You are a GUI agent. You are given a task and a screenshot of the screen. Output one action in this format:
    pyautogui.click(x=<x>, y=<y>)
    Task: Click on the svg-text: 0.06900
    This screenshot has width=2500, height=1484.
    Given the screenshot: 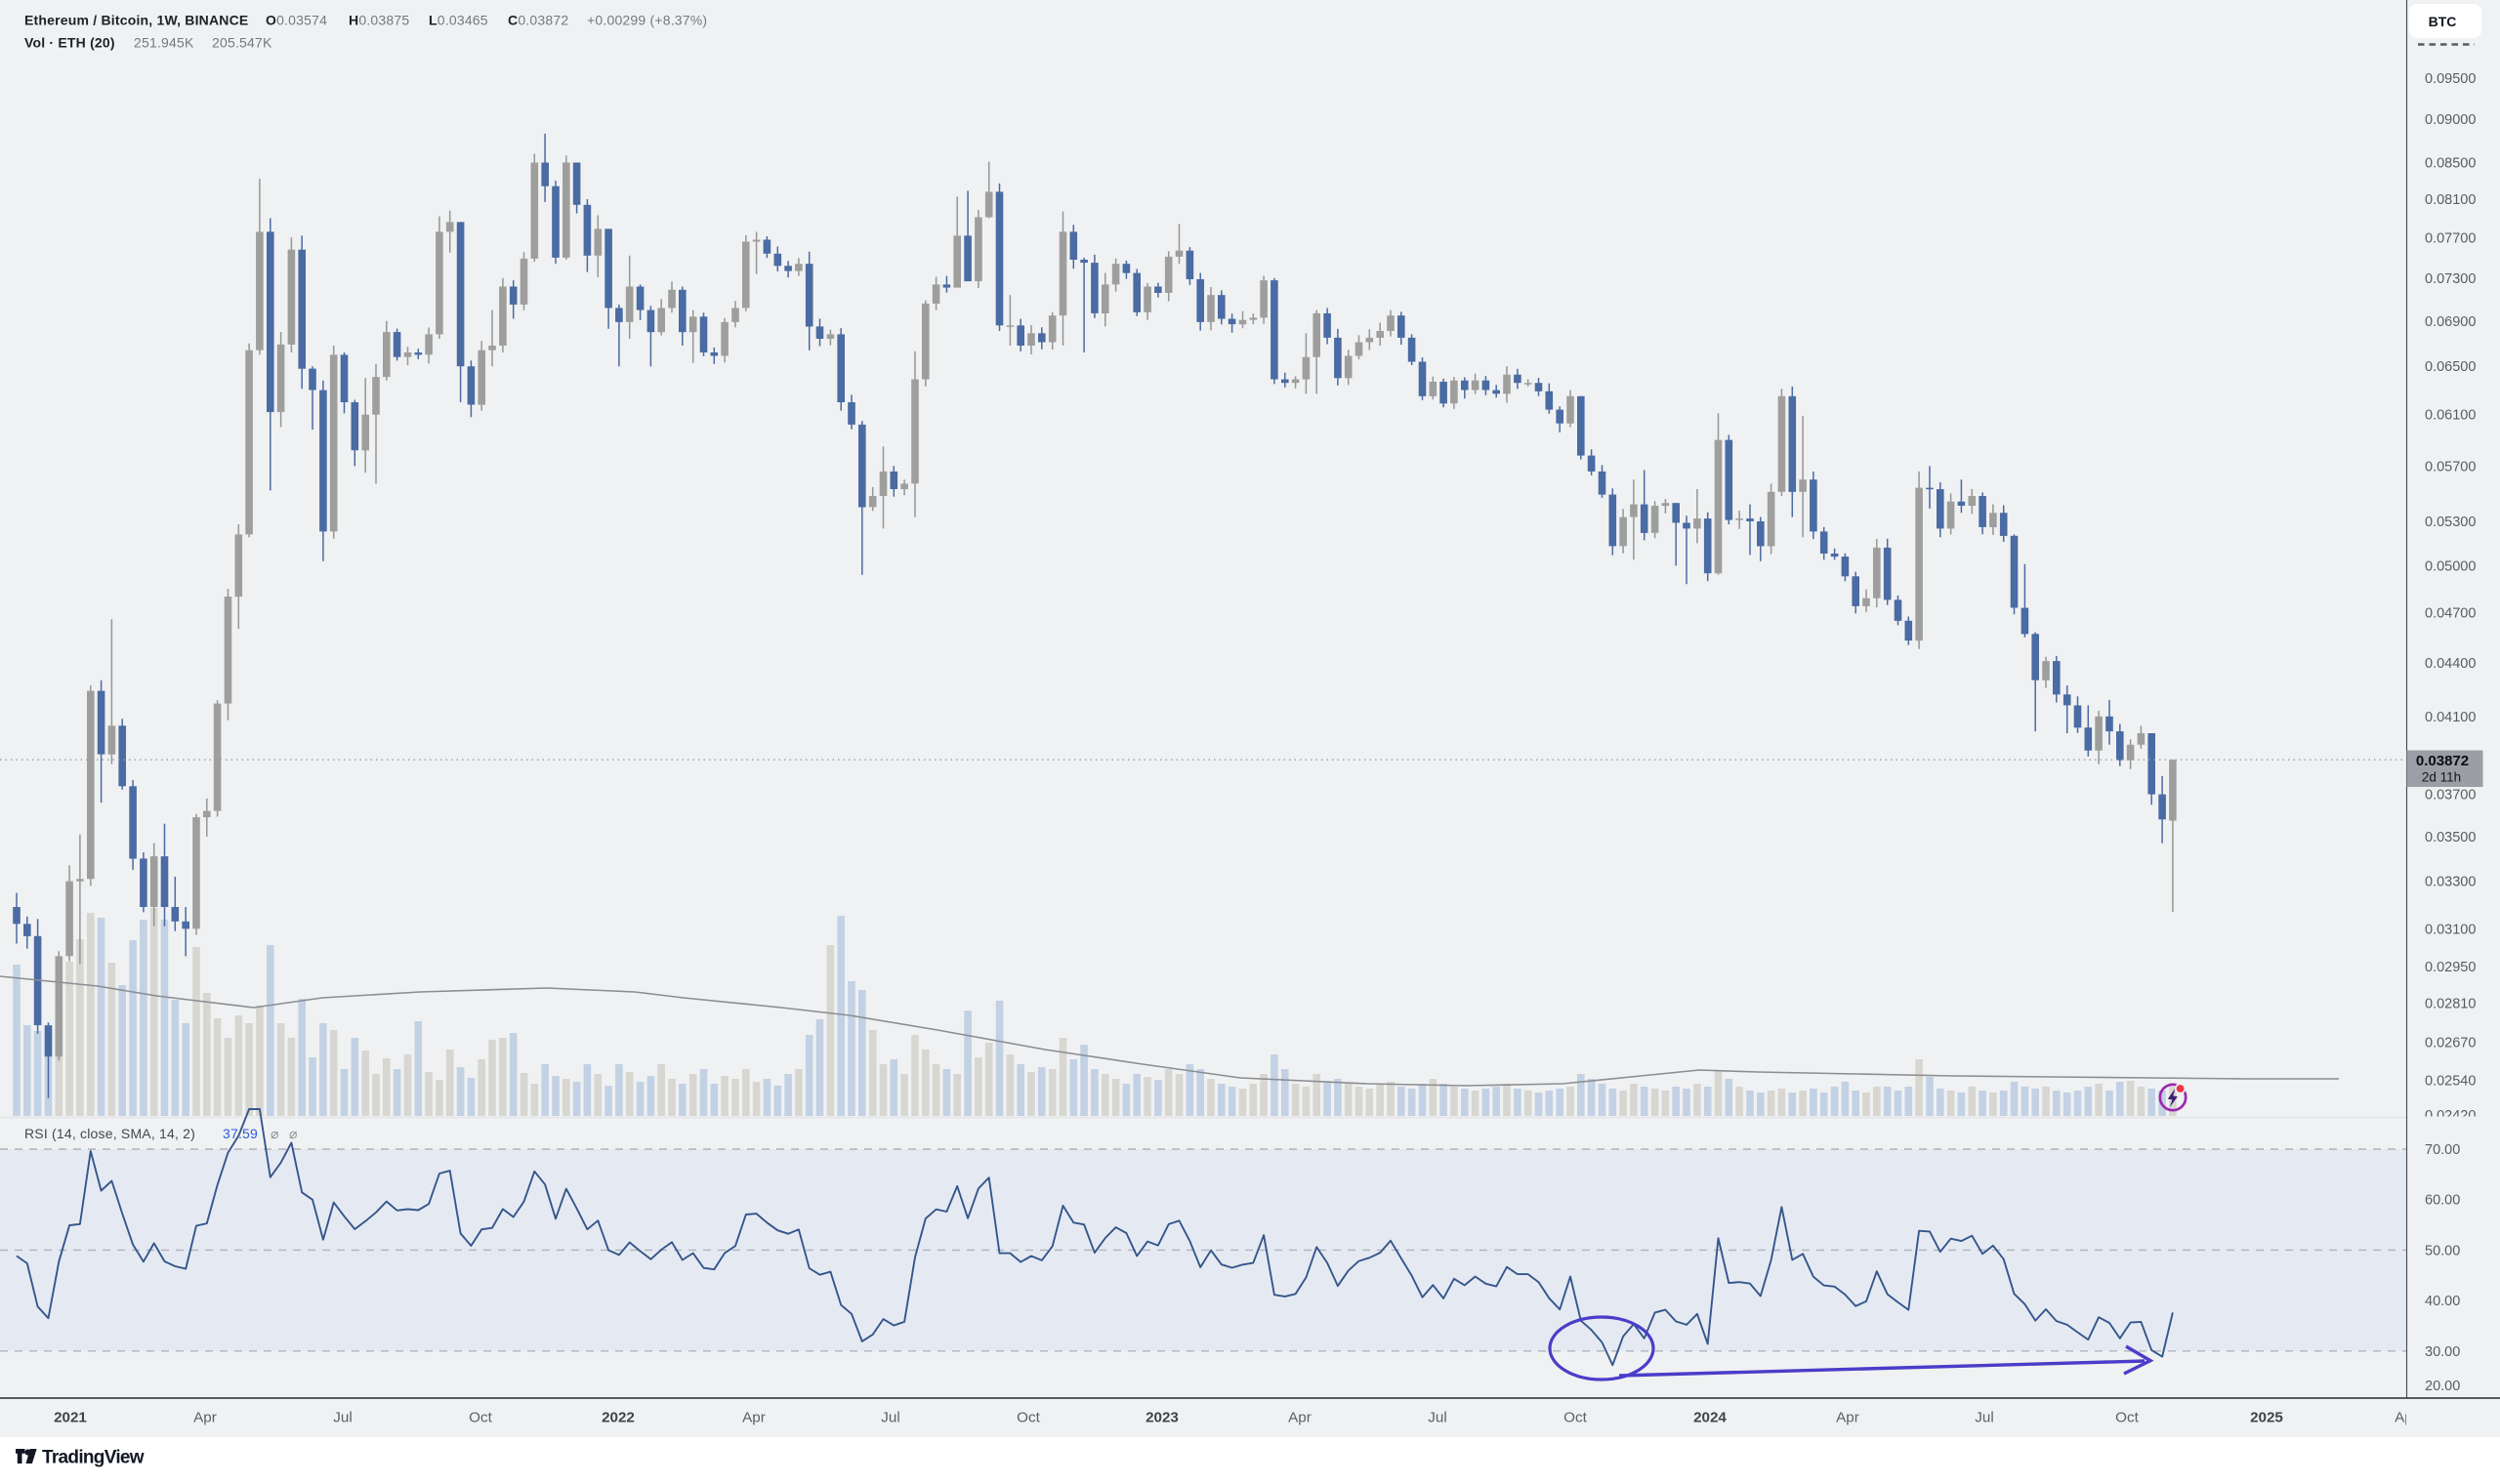 What is the action you would take?
    pyautogui.click(x=2450, y=322)
    